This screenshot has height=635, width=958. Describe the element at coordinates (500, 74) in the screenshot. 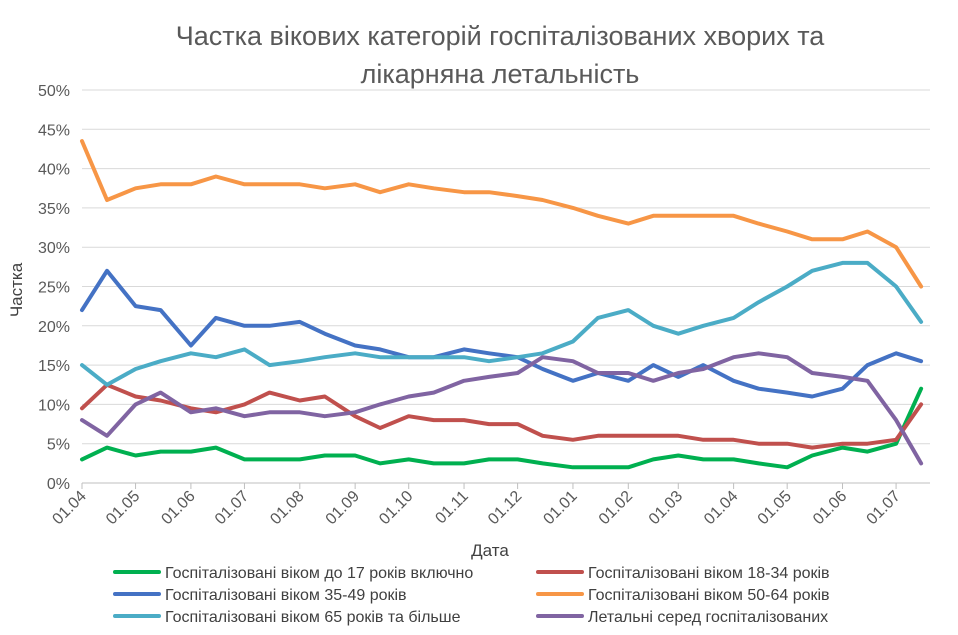

I see `chart-title-line-2: лікарняна летальність` at that location.